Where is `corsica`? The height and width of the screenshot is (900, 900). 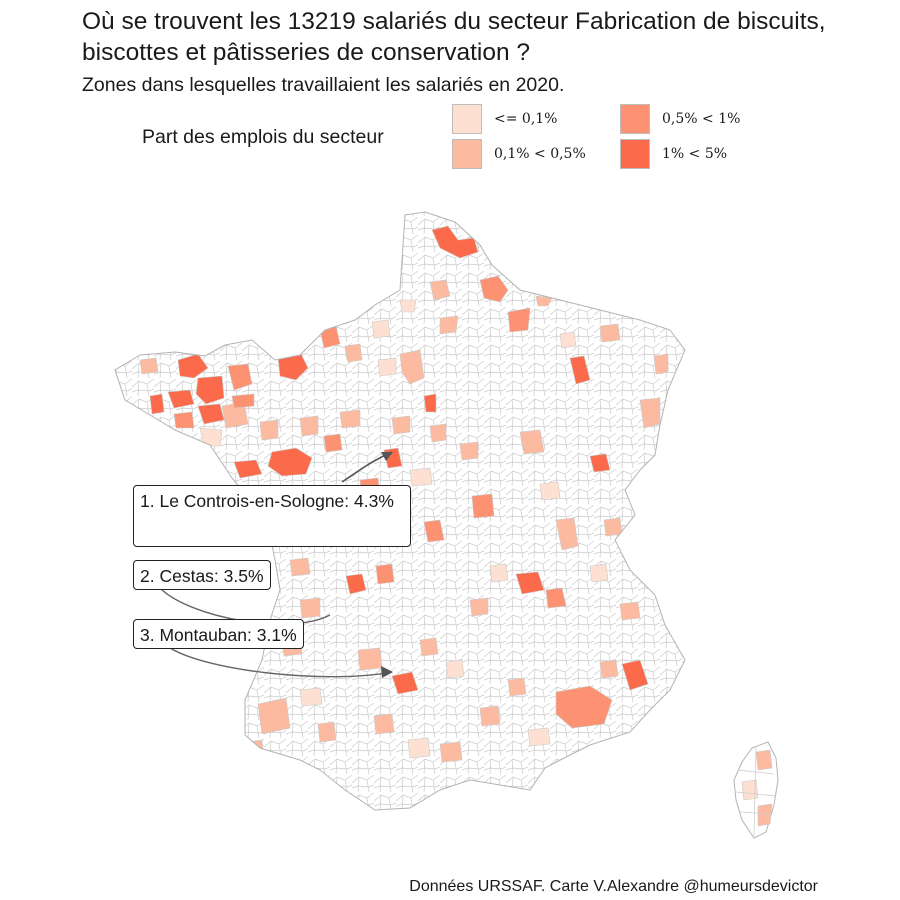
corsica is located at coordinates (756, 790).